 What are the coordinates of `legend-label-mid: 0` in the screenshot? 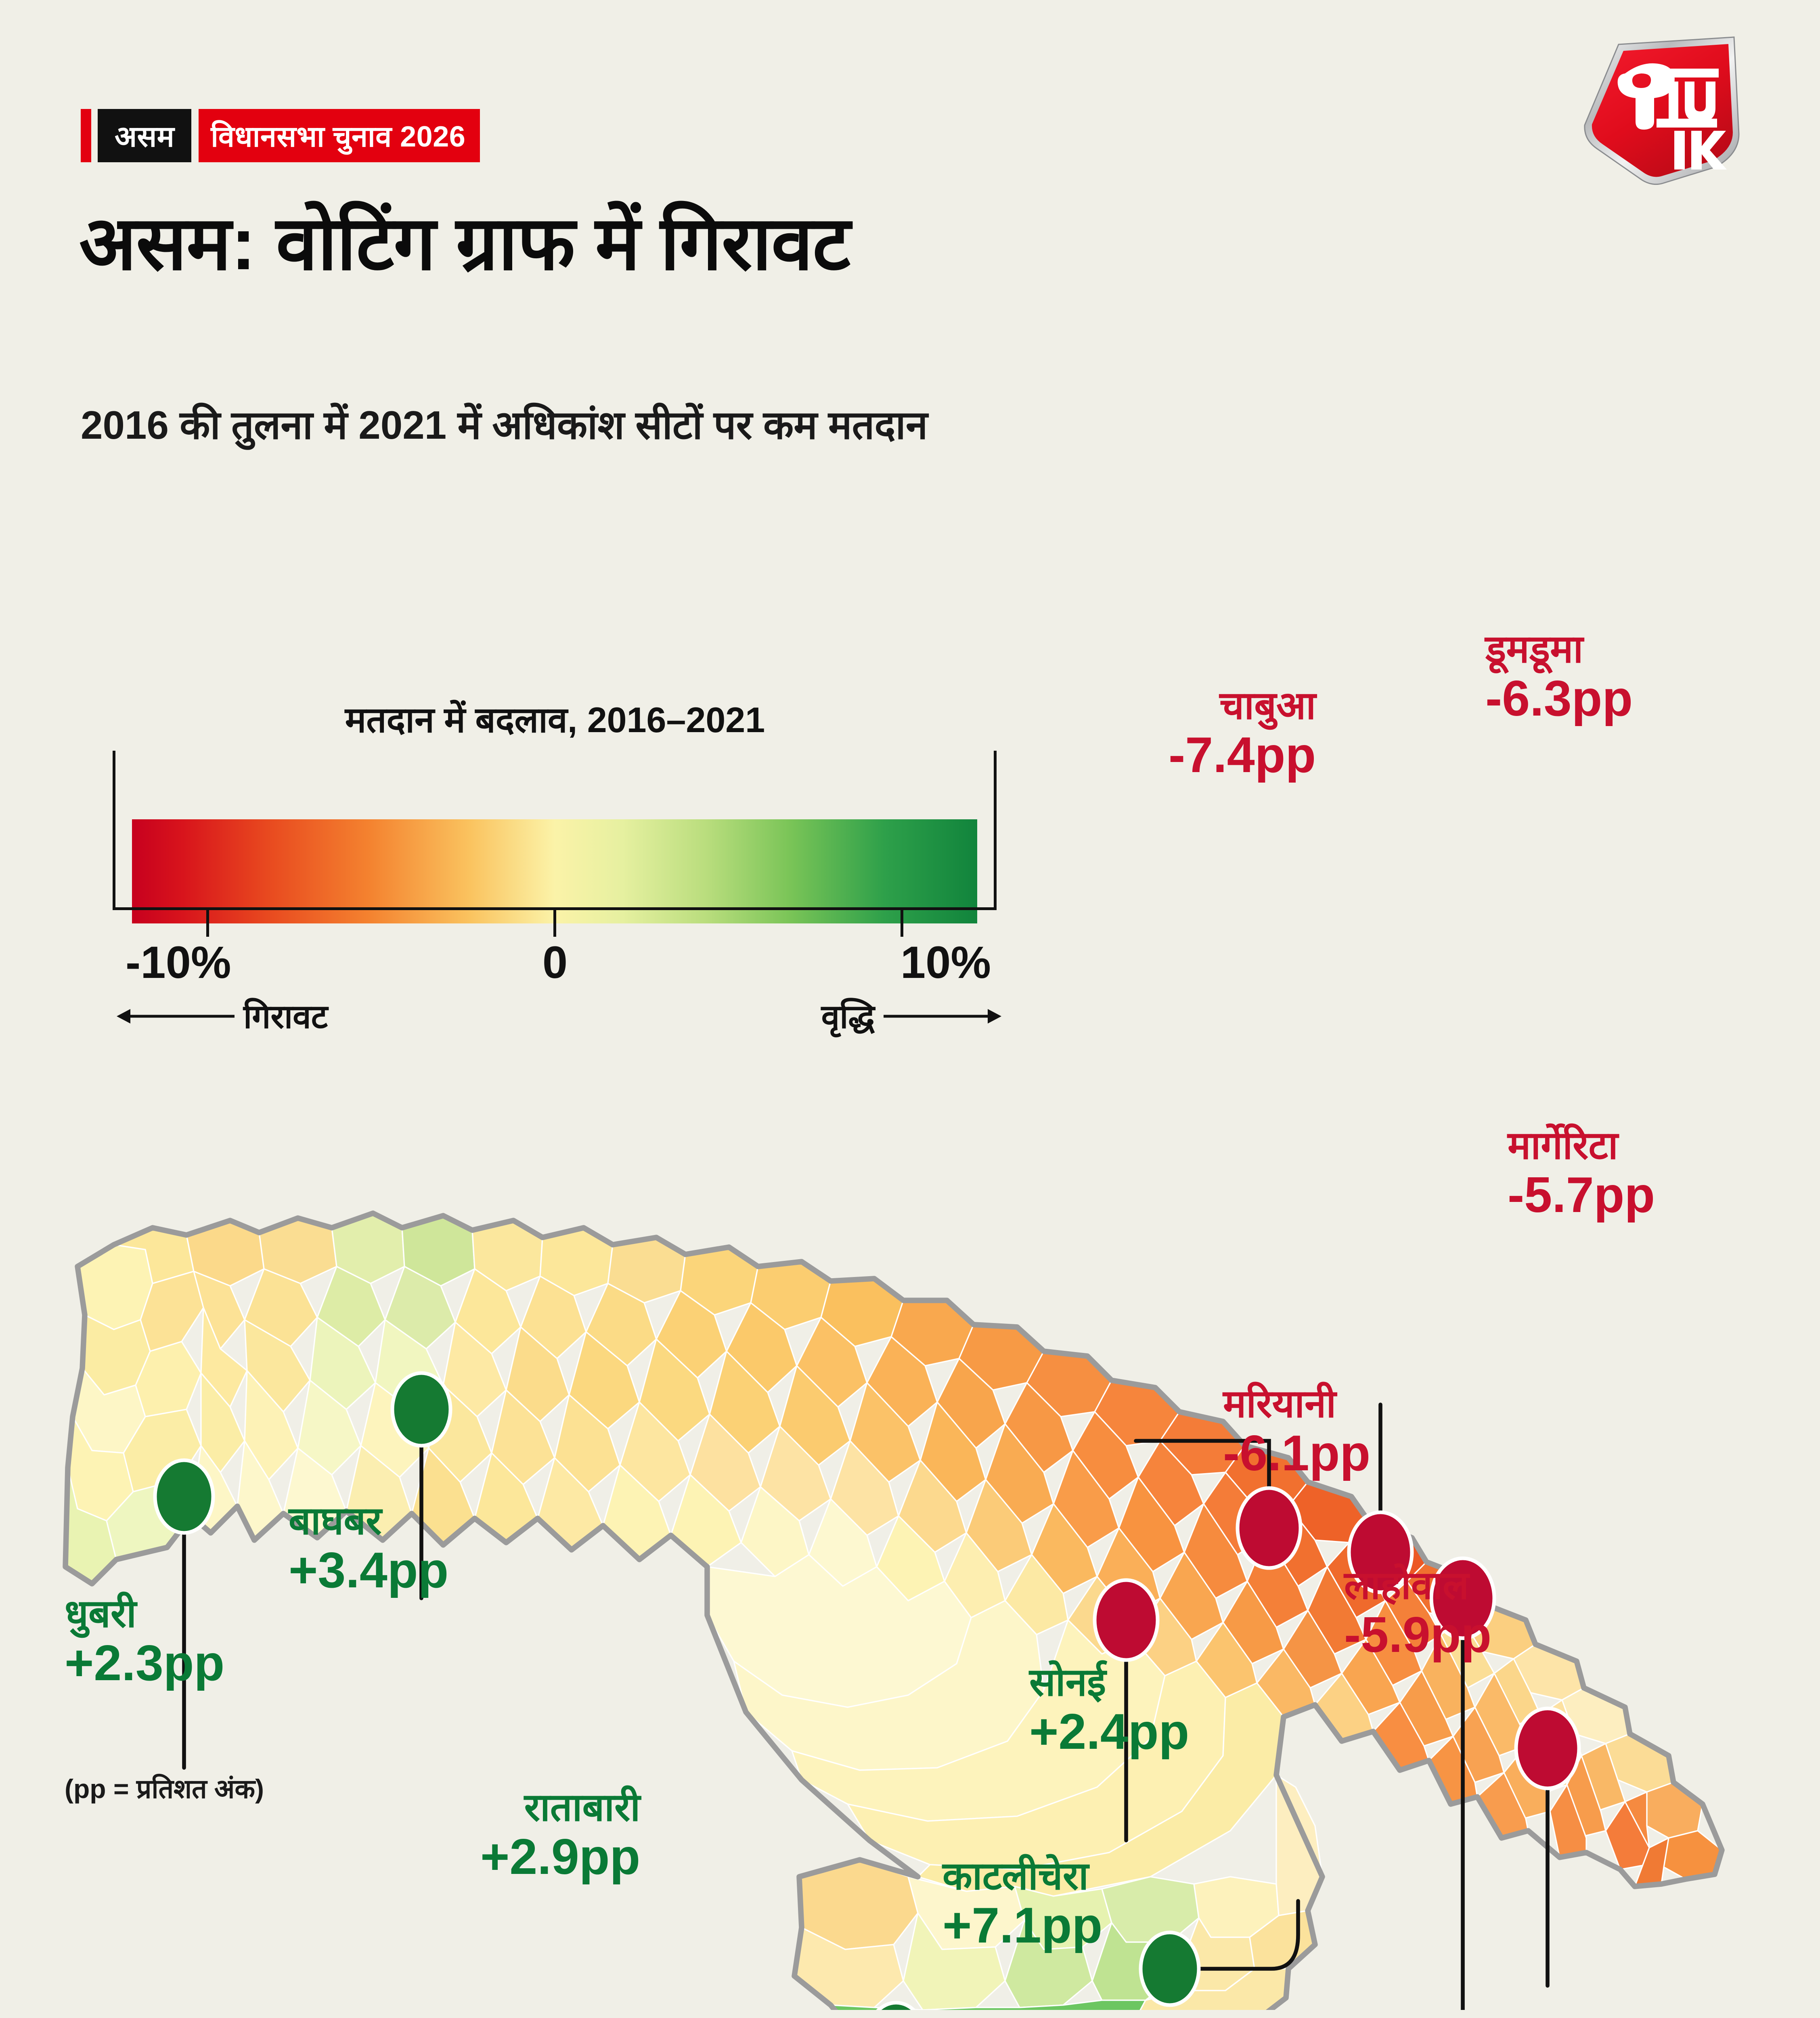 It's located at (555, 962).